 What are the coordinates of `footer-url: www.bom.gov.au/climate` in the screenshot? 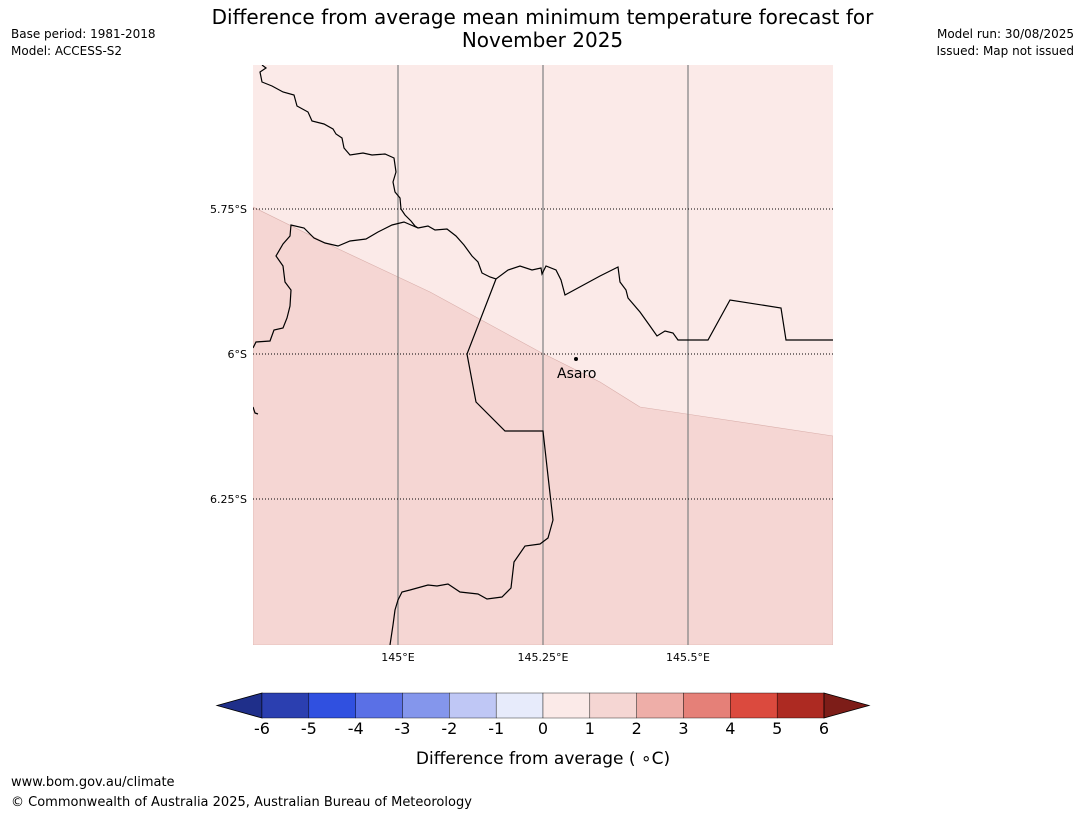 It's located at (93, 782).